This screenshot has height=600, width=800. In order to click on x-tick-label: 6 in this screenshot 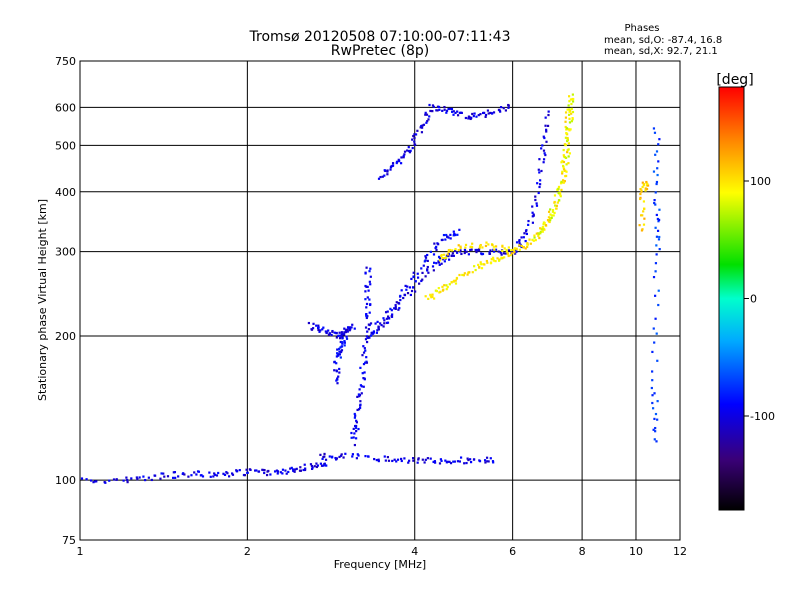, I will do `click(512, 551)`.